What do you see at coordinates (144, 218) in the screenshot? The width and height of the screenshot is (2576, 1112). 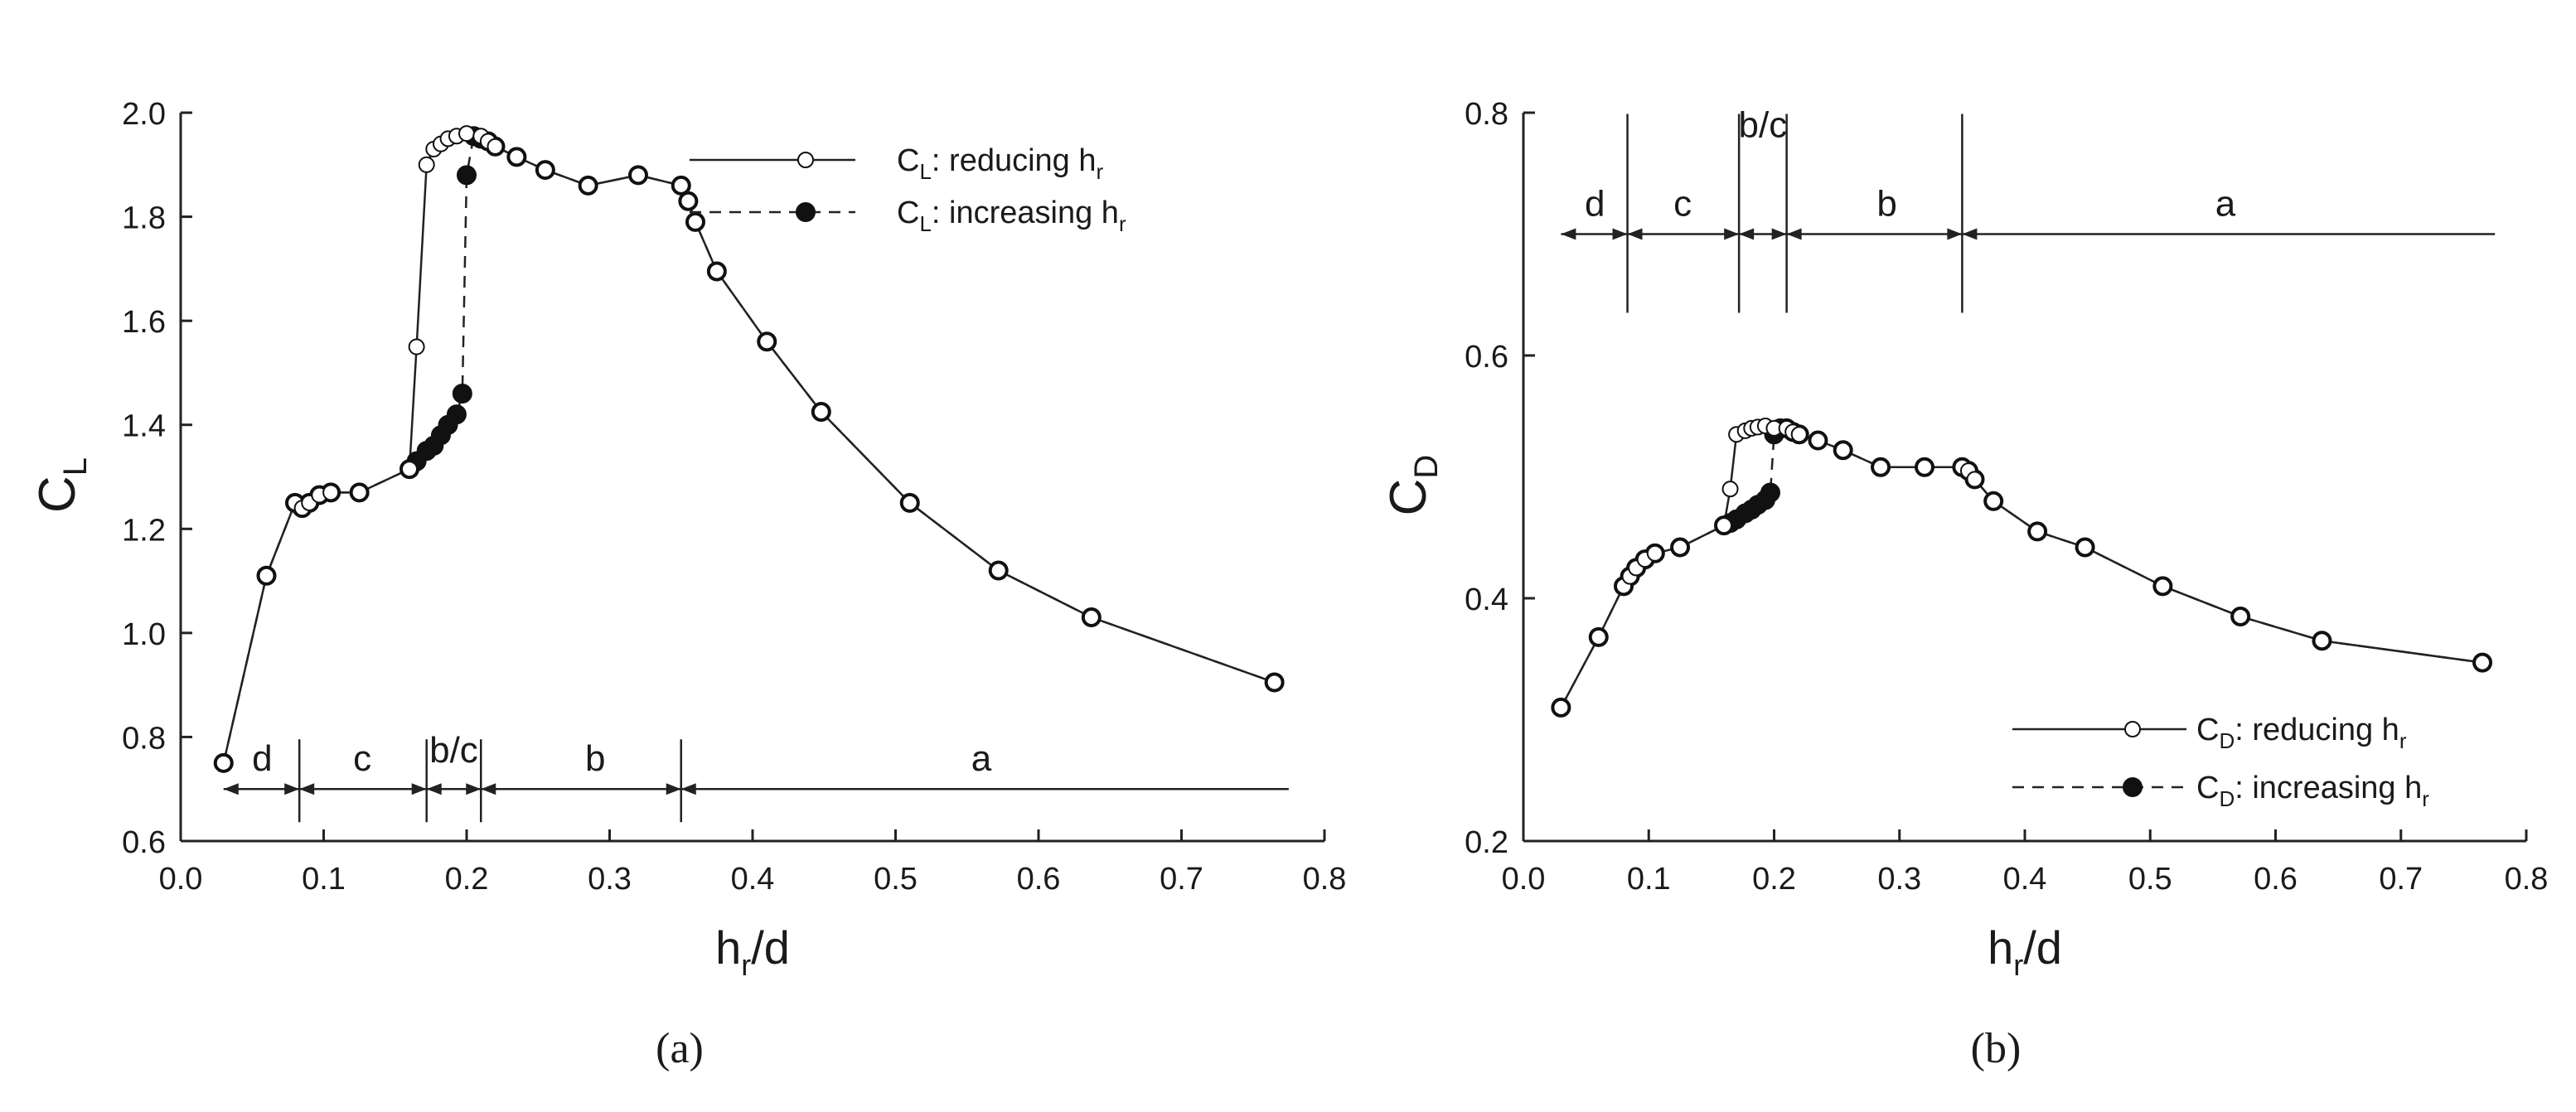 I see `y-tick-label: 1.8` at bounding box center [144, 218].